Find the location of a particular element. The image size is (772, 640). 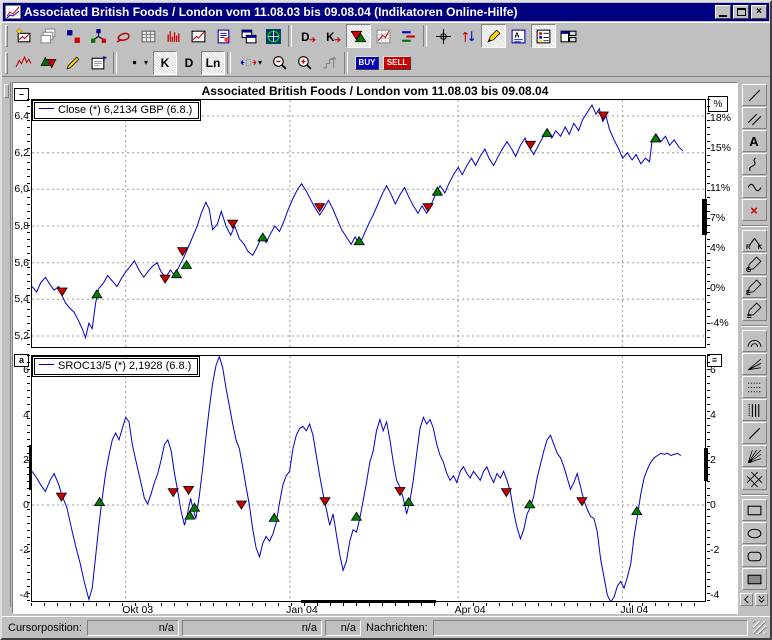

filled-rect-tool is located at coordinates (754, 579).